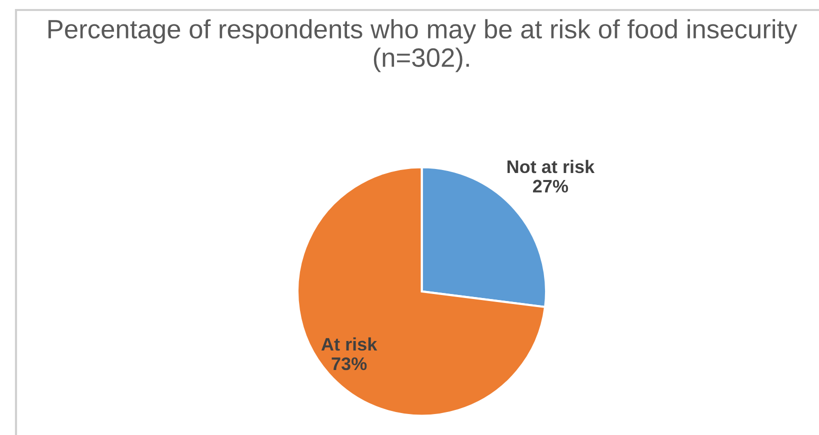  What do you see at coordinates (349, 363) in the screenshot?
I see `data-label: 73%` at bounding box center [349, 363].